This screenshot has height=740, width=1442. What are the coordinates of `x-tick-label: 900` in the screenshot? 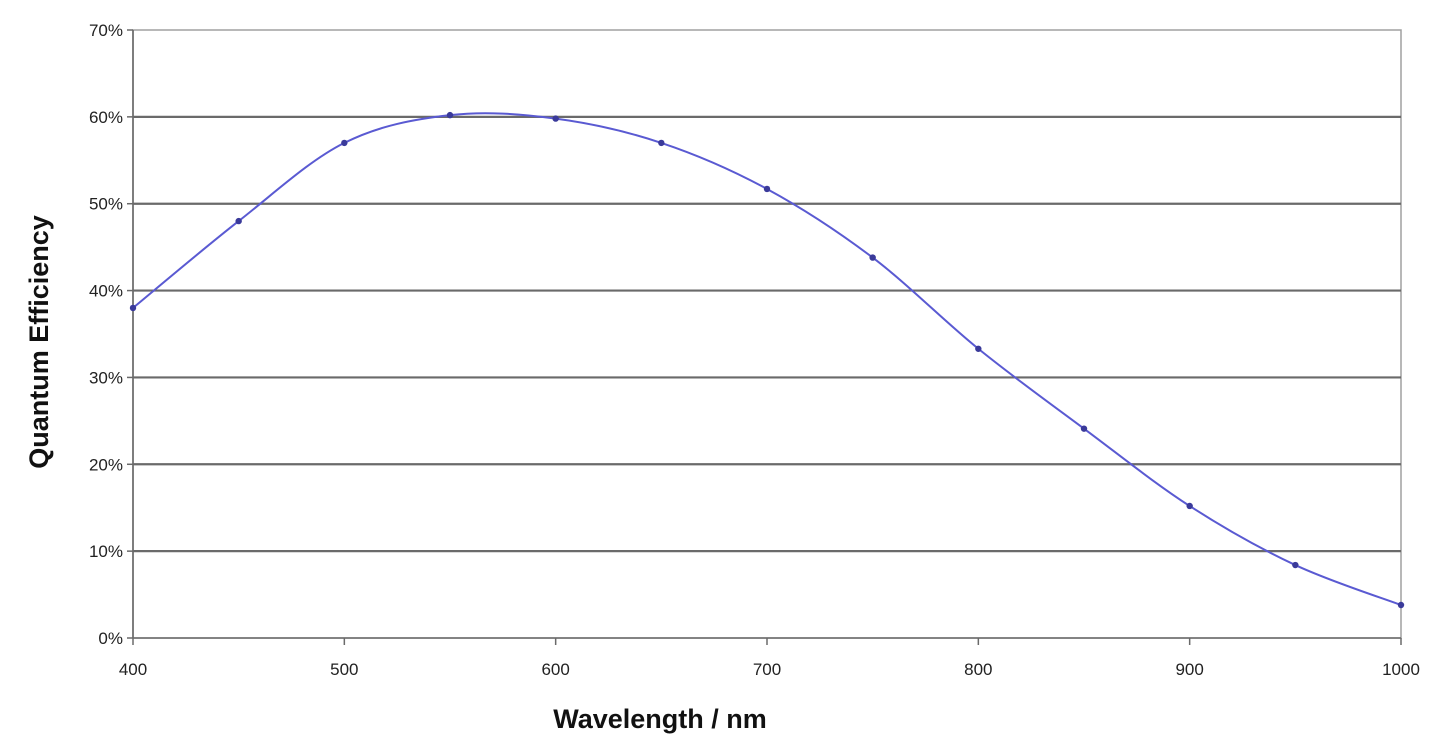 It's located at (1189, 669).